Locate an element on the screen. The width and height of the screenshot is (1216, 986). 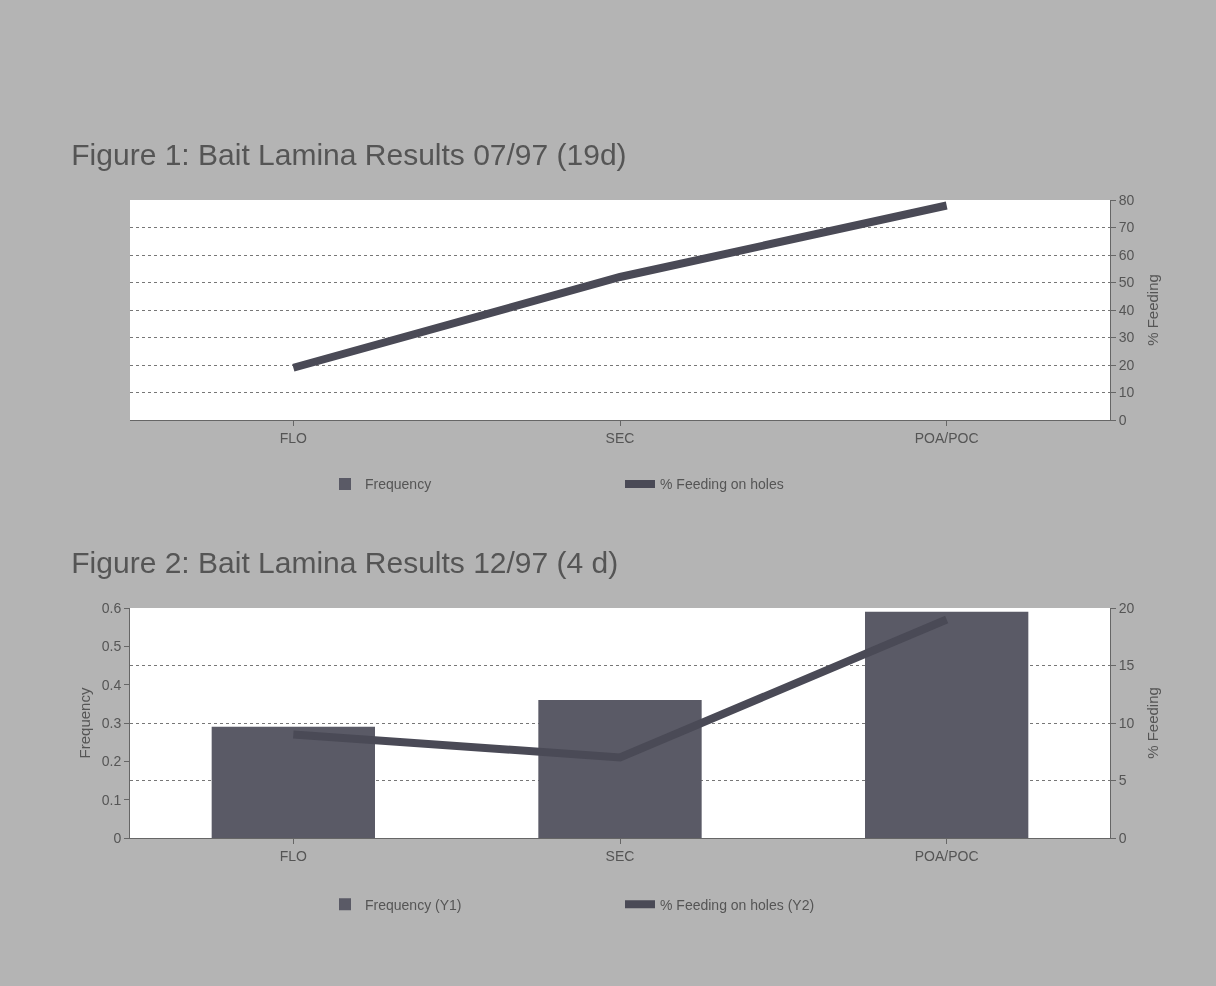
y-axis-title: Frequency is located at coordinates (84, 723).